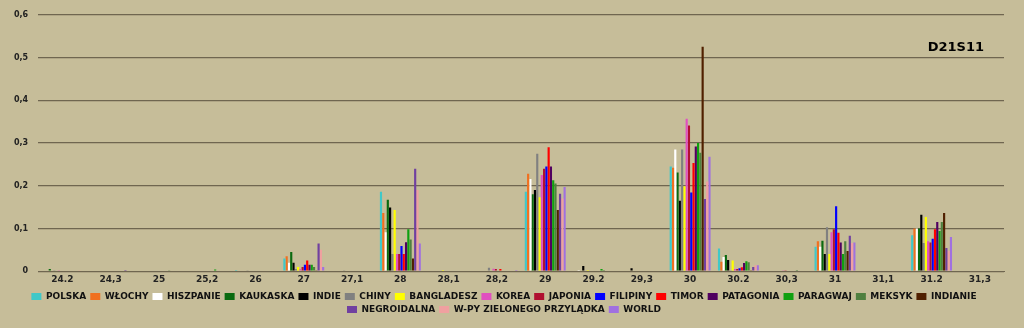 The height and width of the screenshot is (328, 1024). Describe the element at coordinates (443, 295) in the screenshot. I see `legend-label: BANGLADESZ` at that location.